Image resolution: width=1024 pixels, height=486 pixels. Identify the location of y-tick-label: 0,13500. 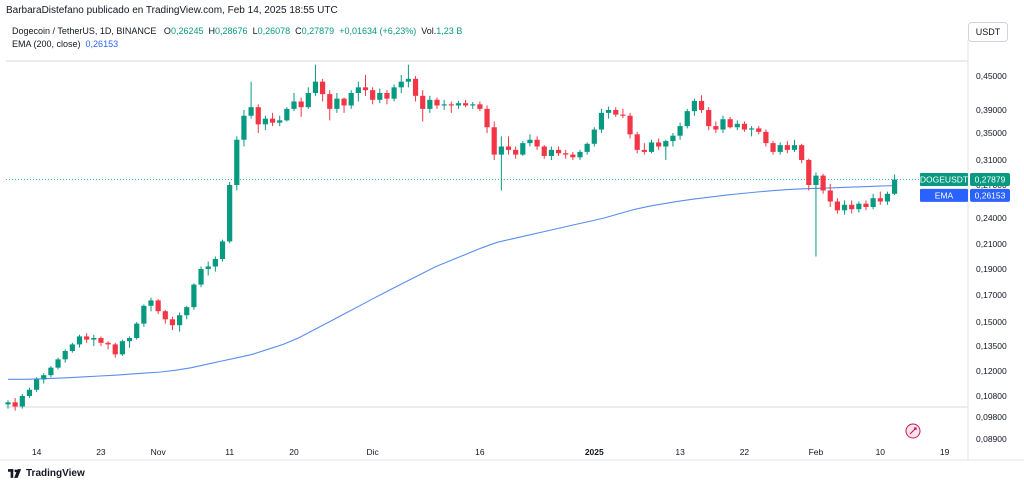
(991, 346).